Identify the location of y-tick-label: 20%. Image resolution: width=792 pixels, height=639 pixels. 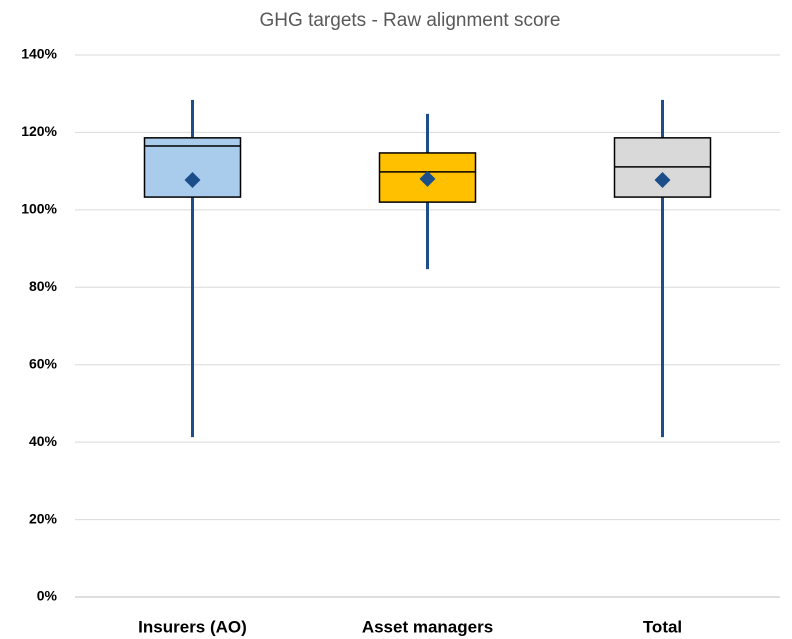
(43, 518).